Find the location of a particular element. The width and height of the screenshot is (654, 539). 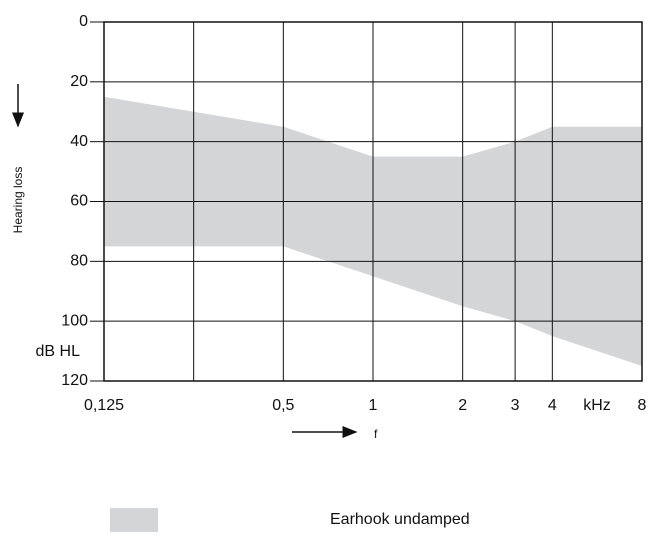

y-axis-label: Hearing loss is located at coordinates (18, 200).